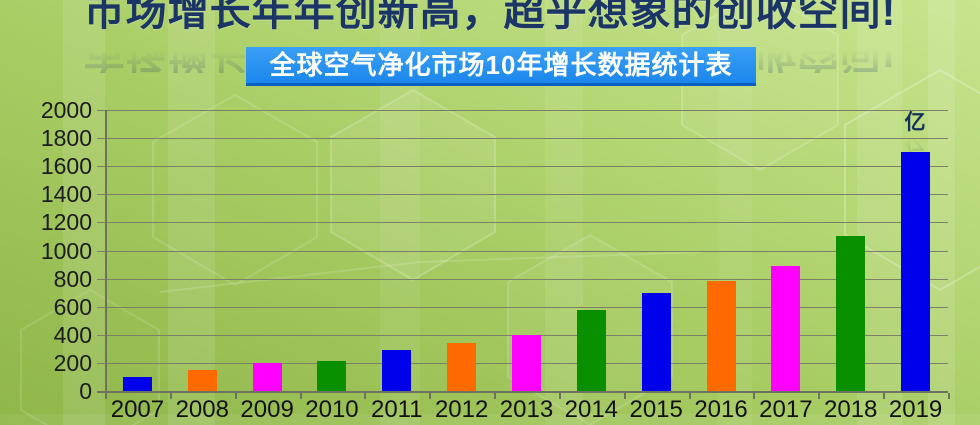 This screenshot has height=425, width=980. What do you see at coordinates (106, 251) in the screenshot?
I see `y-axis-line` at bounding box center [106, 251].